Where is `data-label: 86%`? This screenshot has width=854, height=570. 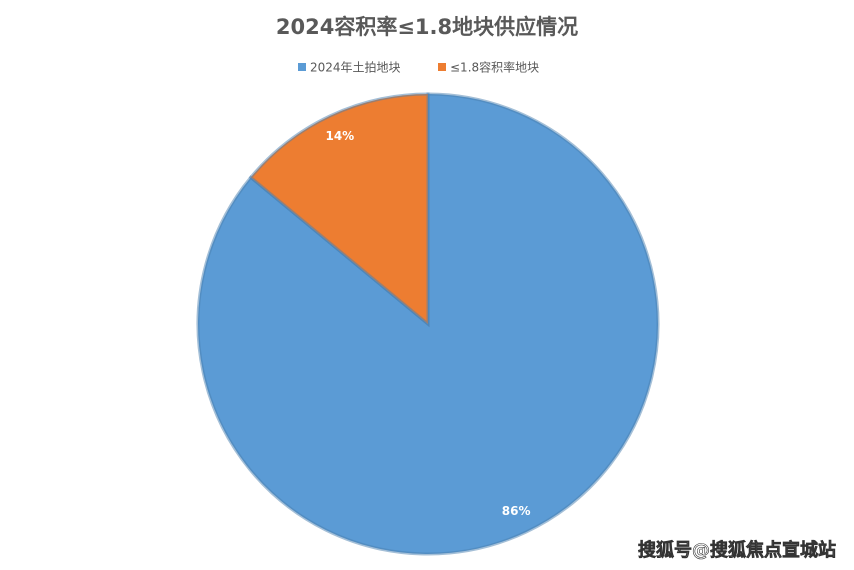 data-label: 86% is located at coordinates (516, 511).